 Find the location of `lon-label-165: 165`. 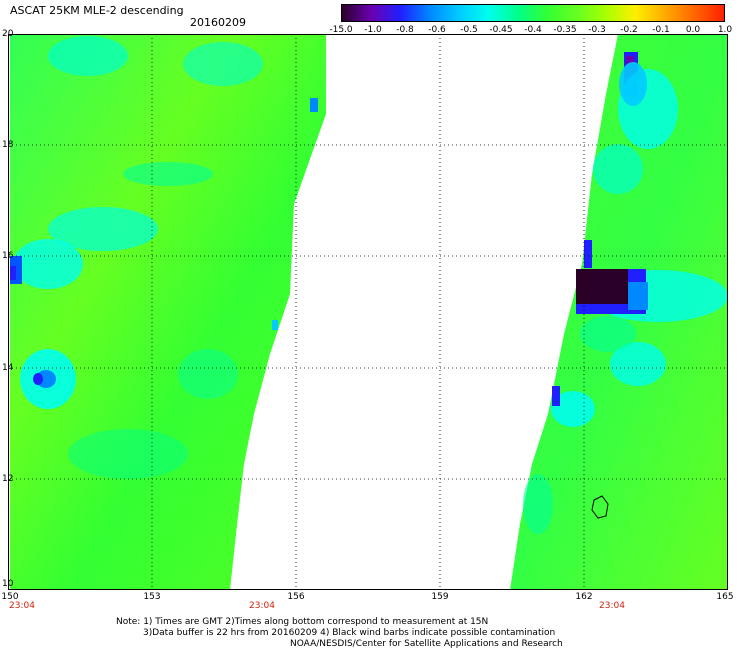

lon-label-165: 165 is located at coordinates (725, 597).